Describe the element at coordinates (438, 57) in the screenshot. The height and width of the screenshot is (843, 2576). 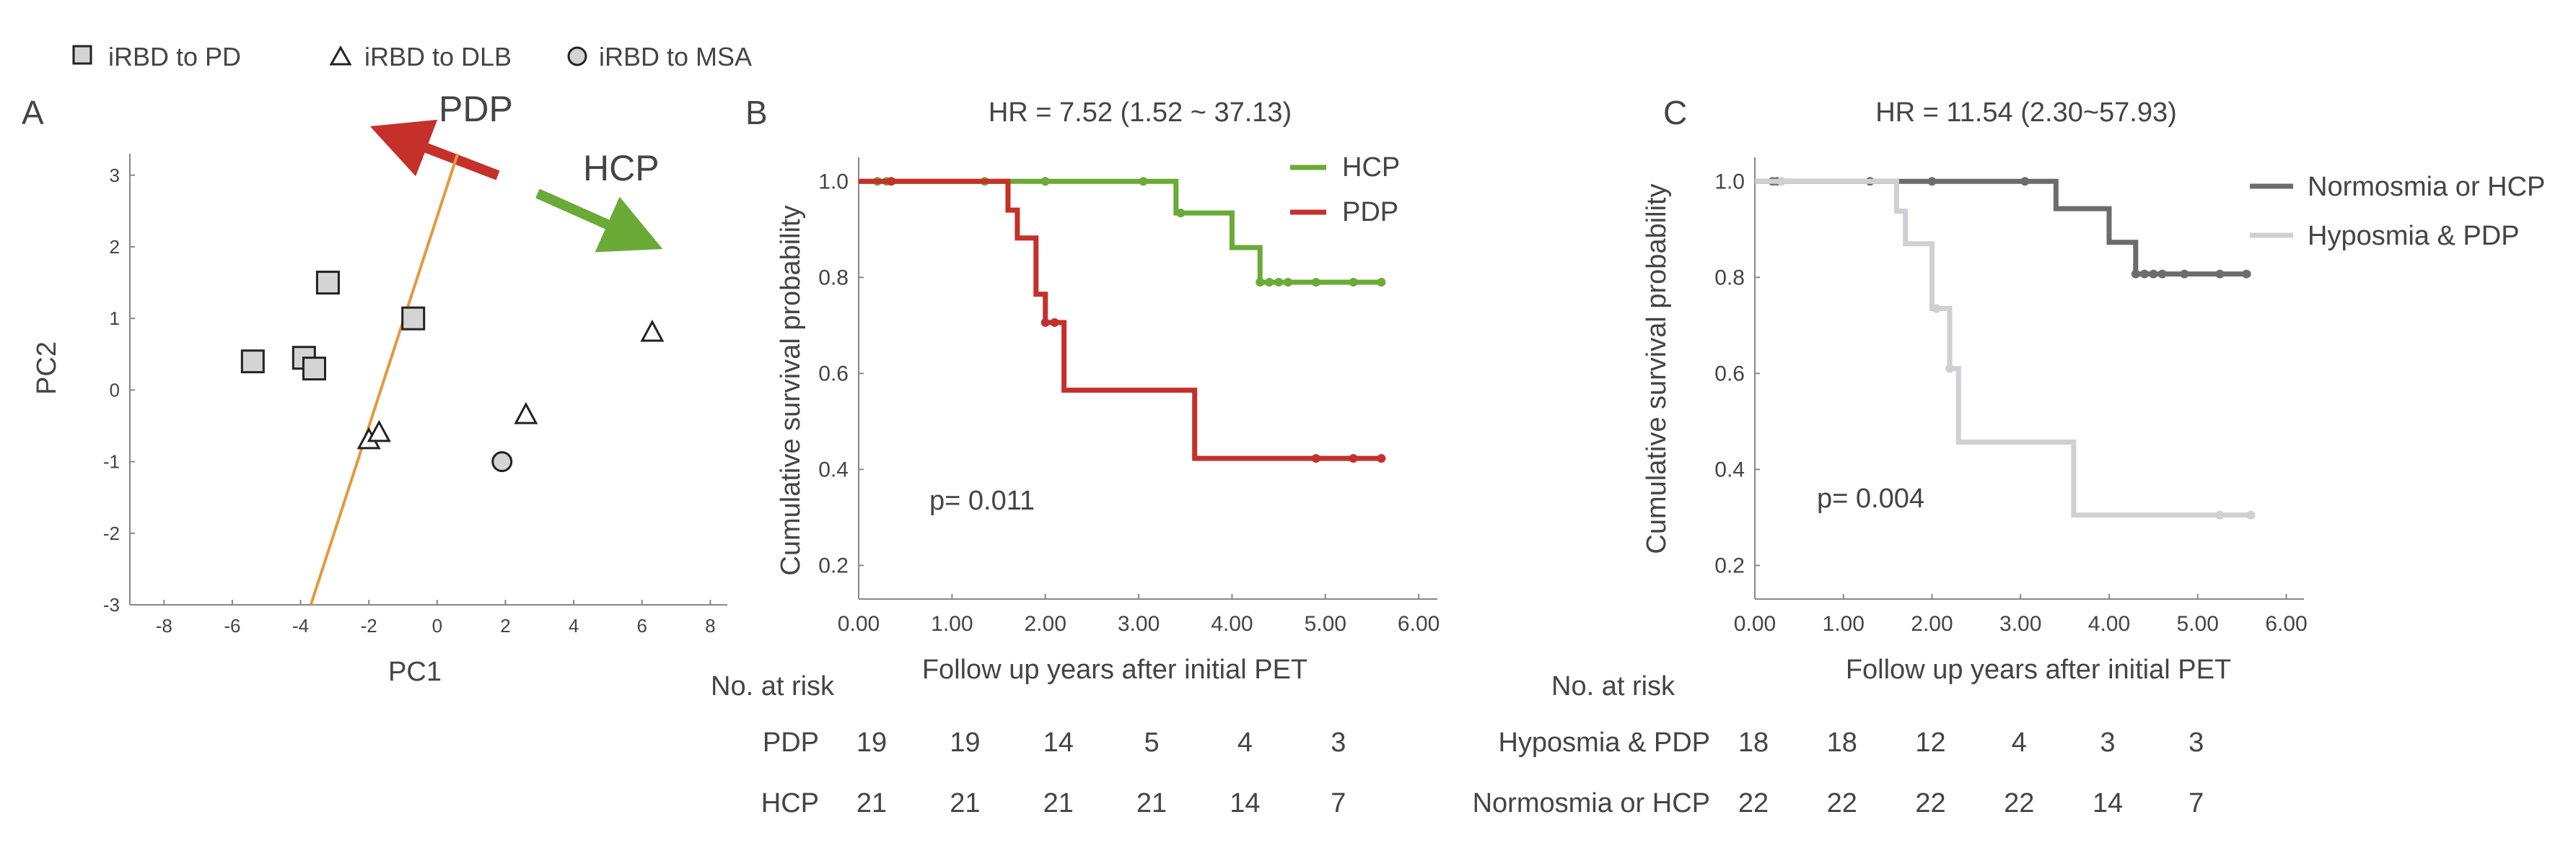
I see `legend-label-dlb: iRBD to DLB` at that location.